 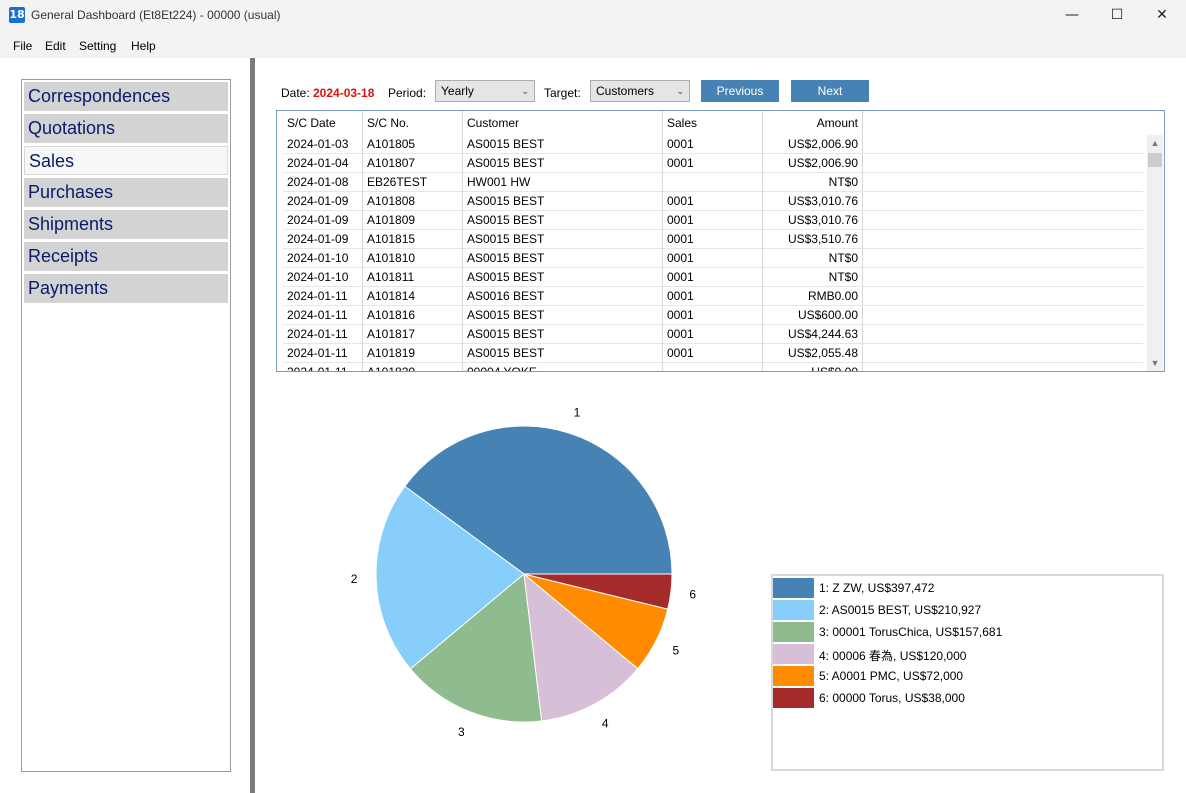 What do you see at coordinates (413, 239) in the screenshot?
I see `table-cell: A101815` at bounding box center [413, 239].